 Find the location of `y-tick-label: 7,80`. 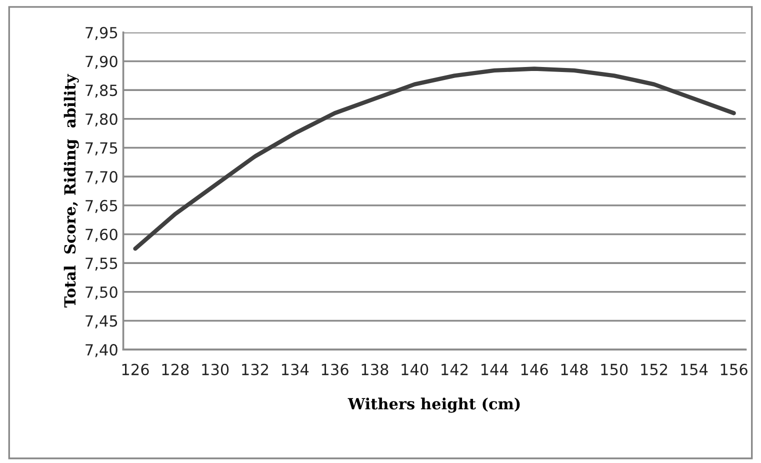

y-tick-label: 7,80 is located at coordinates (102, 119).